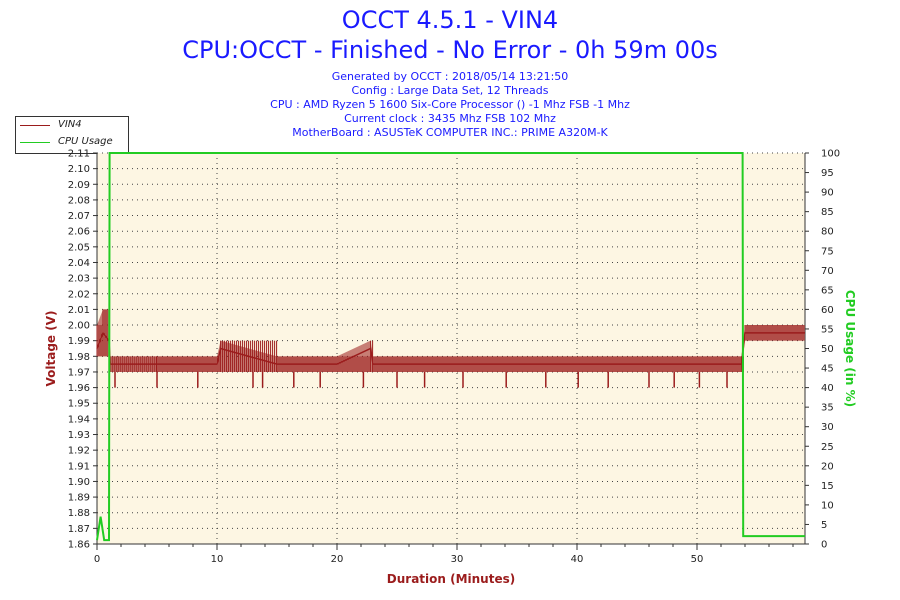  What do you see at coordinates (51, 349) in the screenshot?
I see `y-axis-title: Voltage (V)` at bounding box center [51, 349].